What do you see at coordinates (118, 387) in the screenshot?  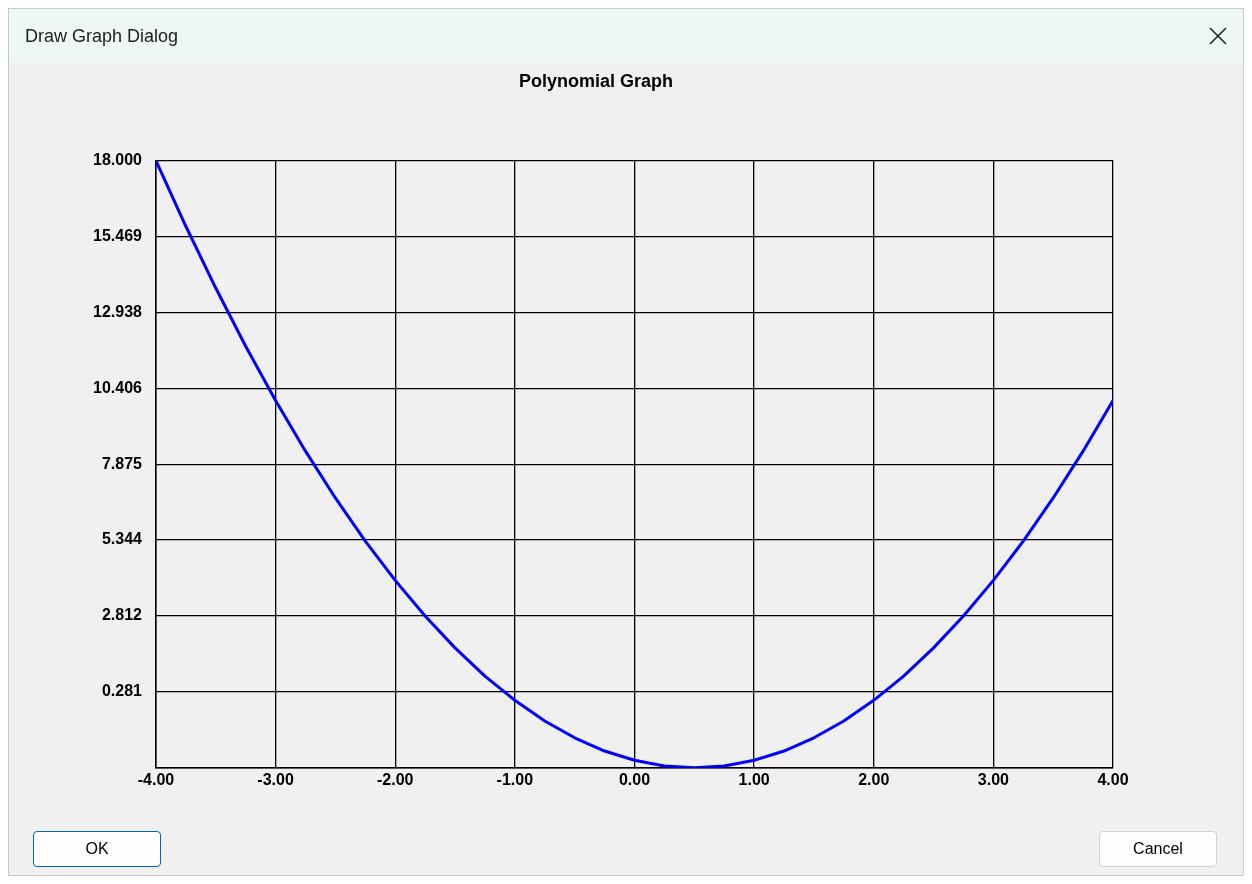 I see `y-tick-label: 10.406` at bounding box center [118, 387].